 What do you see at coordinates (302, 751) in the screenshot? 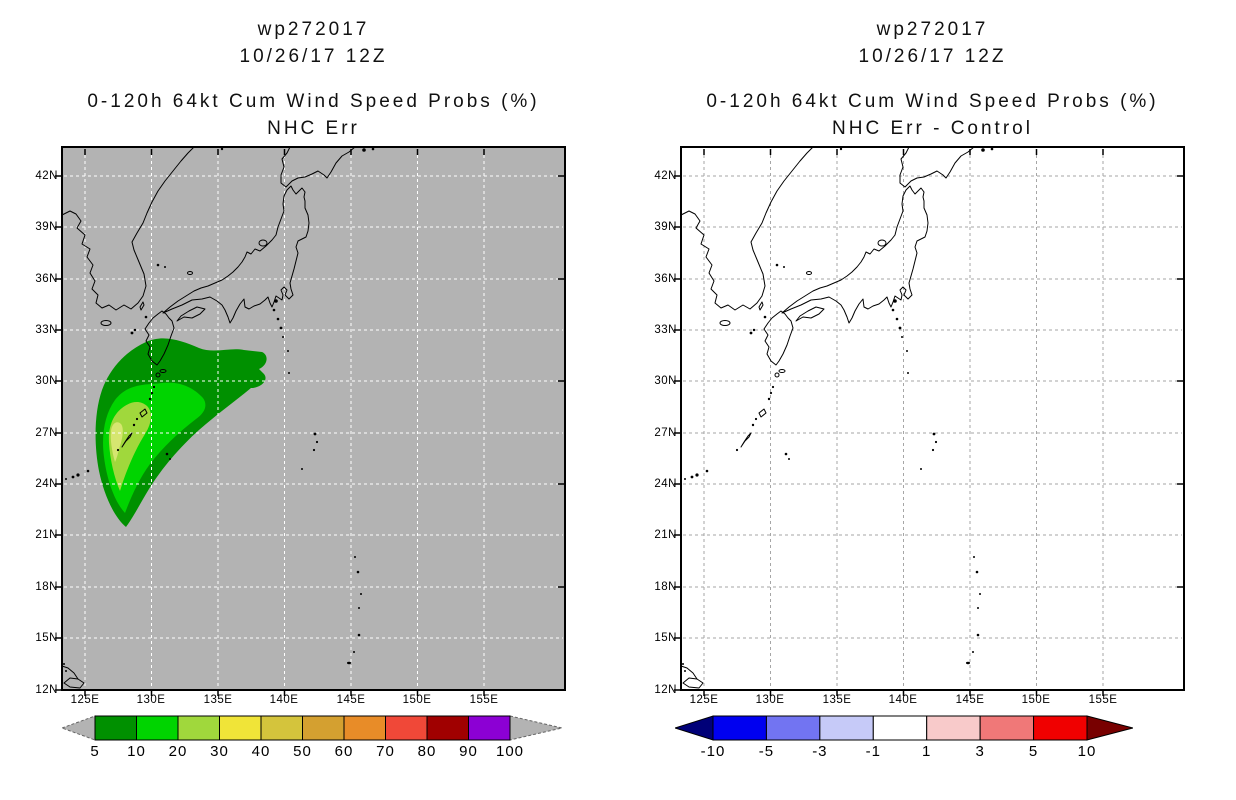
I see `colorbar-label: 50` at bounding box center [302, 751].